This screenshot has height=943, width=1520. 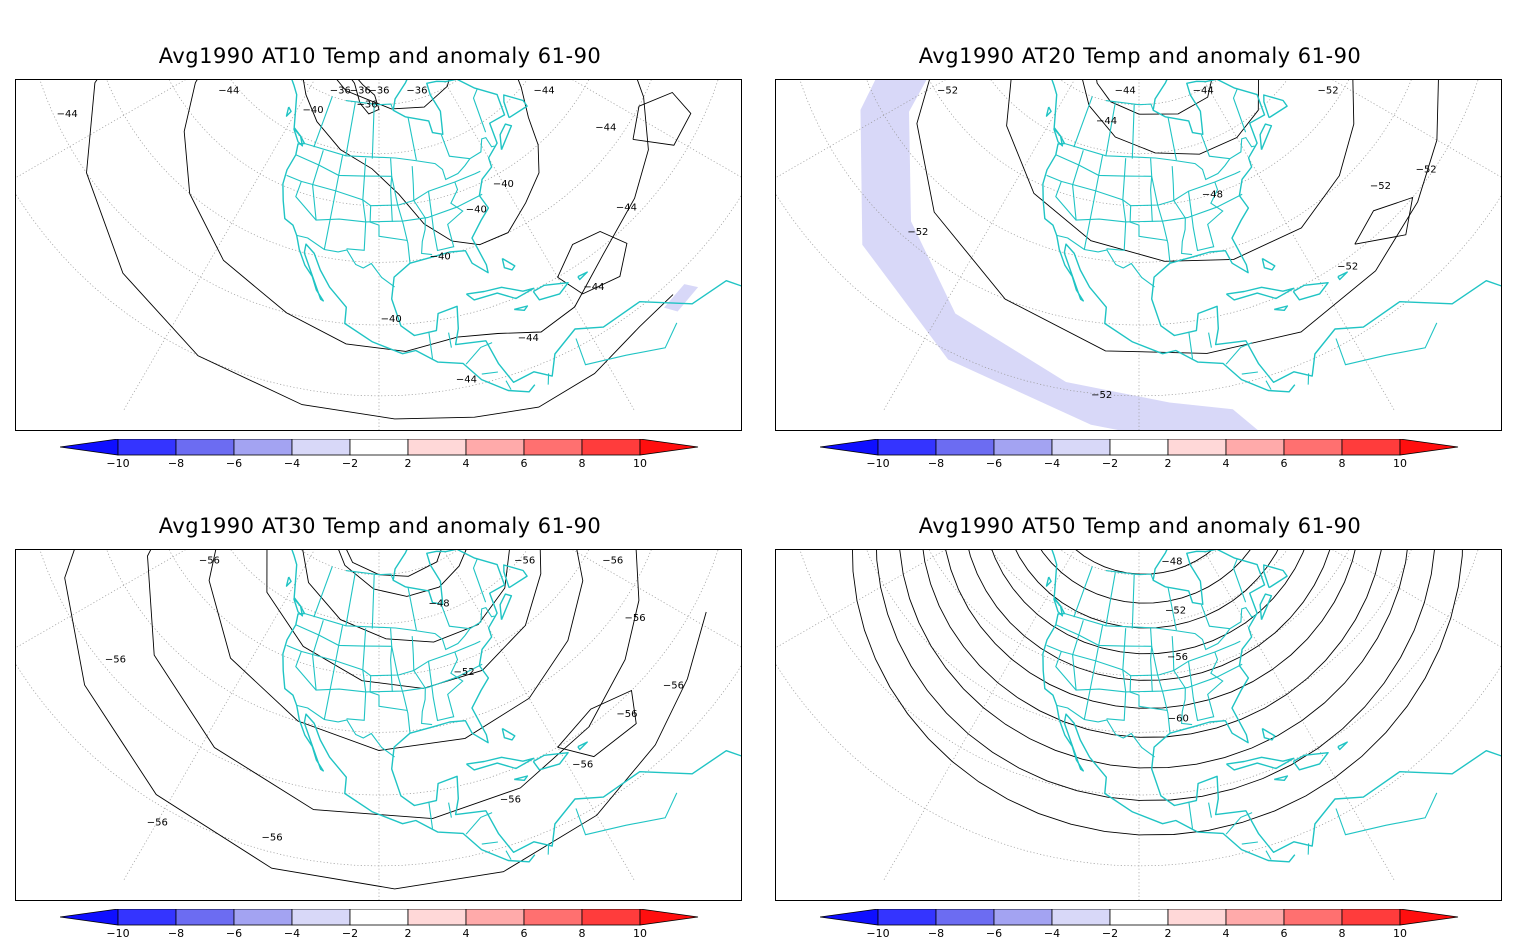 I want to click on contour-label: −36, so click(x=340, y=91).